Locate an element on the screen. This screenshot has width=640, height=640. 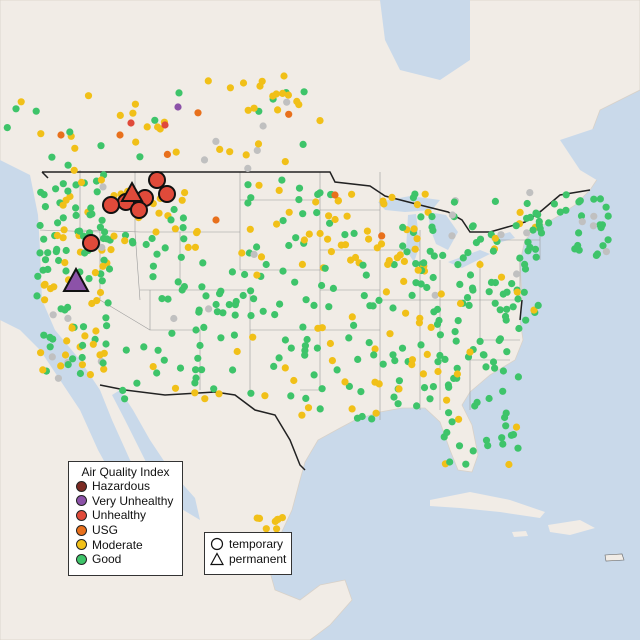
cuba is located at coordinates (487, 505).